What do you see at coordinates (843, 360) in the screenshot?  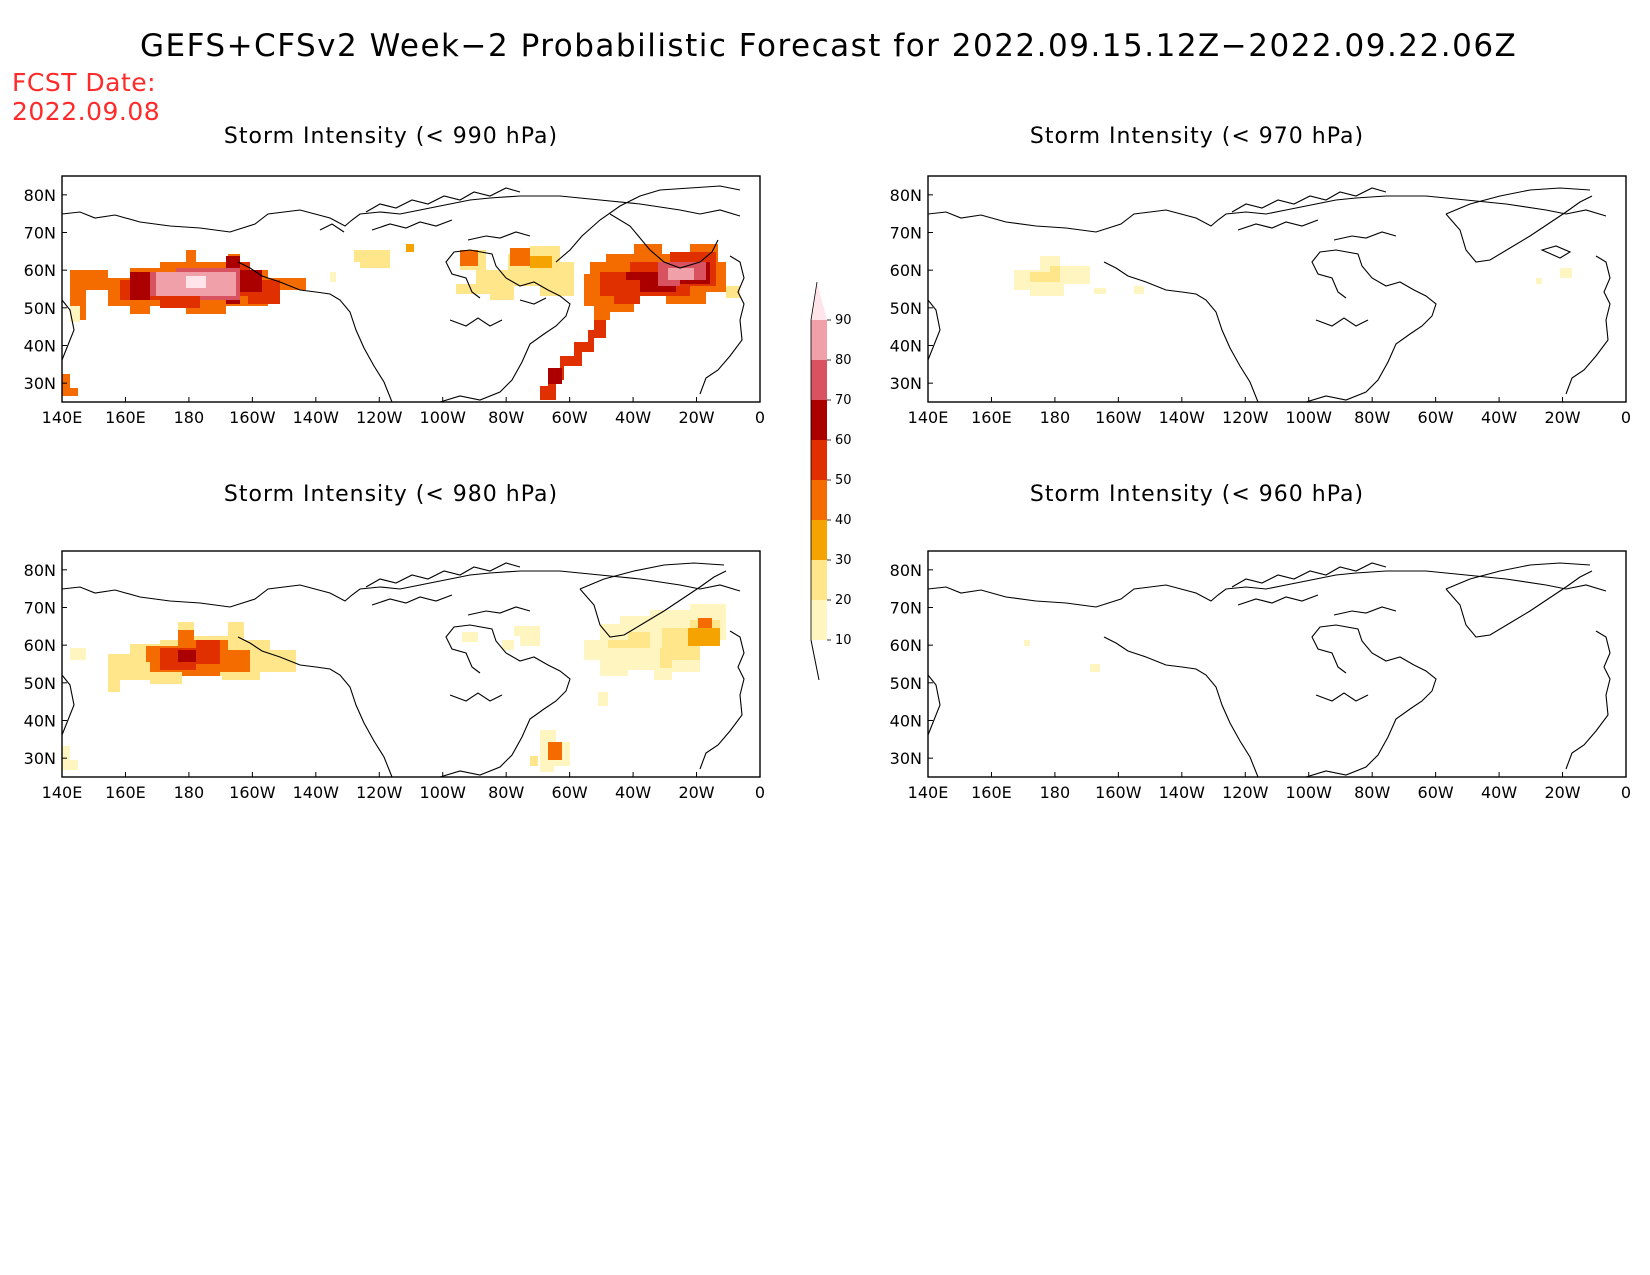 I see `colorbar-label: 80` at bounding box center [843, 360].